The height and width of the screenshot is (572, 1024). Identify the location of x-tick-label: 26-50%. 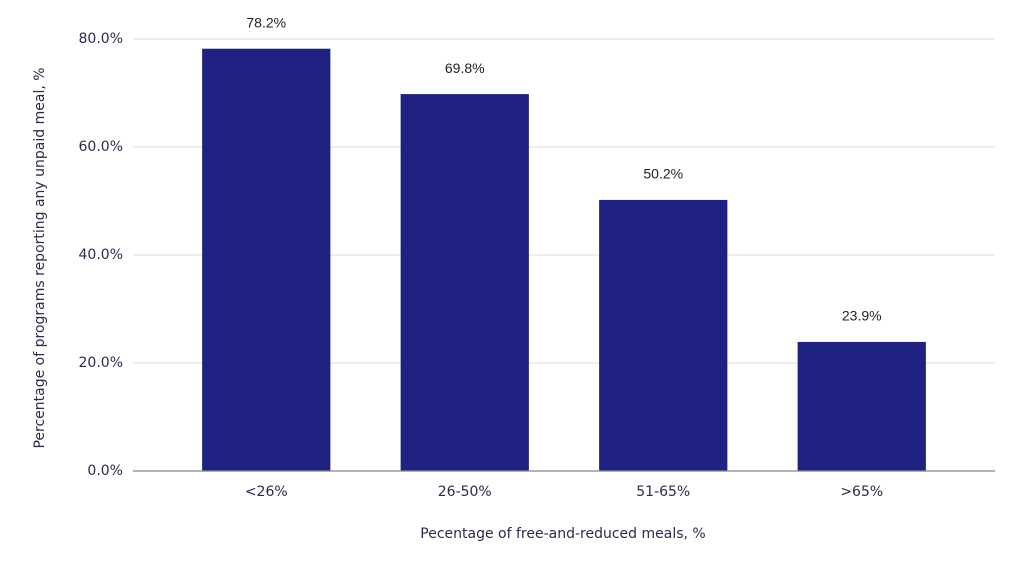
(465, 492).